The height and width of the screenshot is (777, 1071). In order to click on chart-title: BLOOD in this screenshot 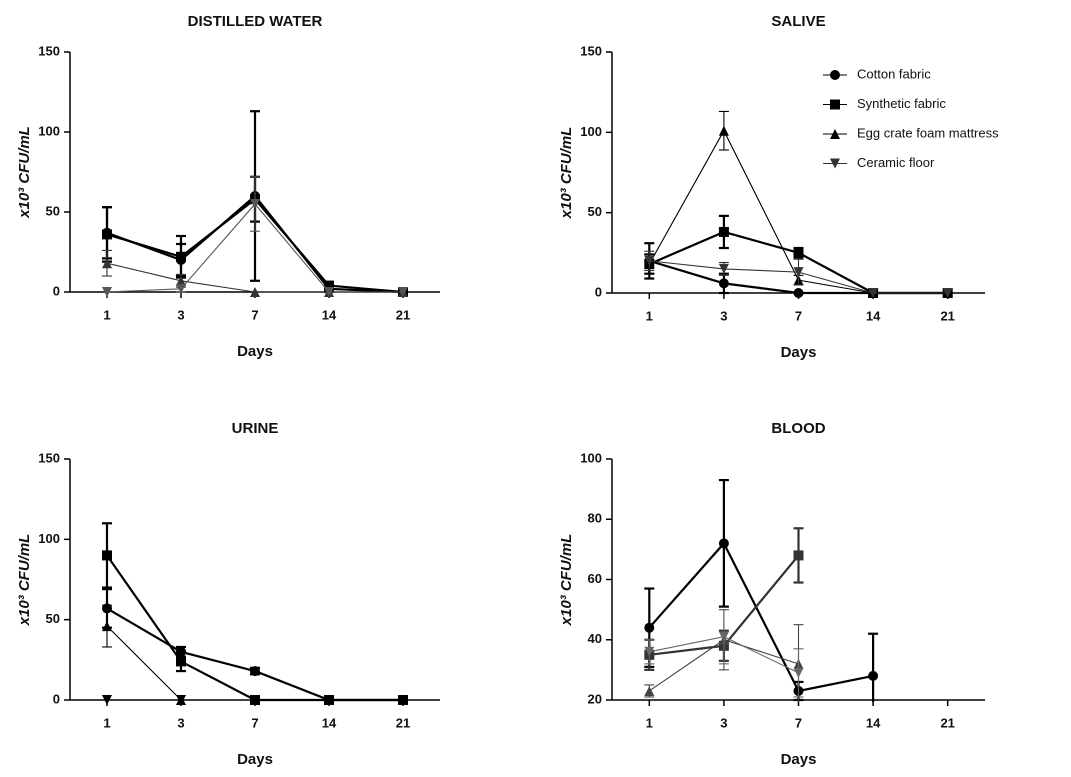, I will do `click(798, 428)`.